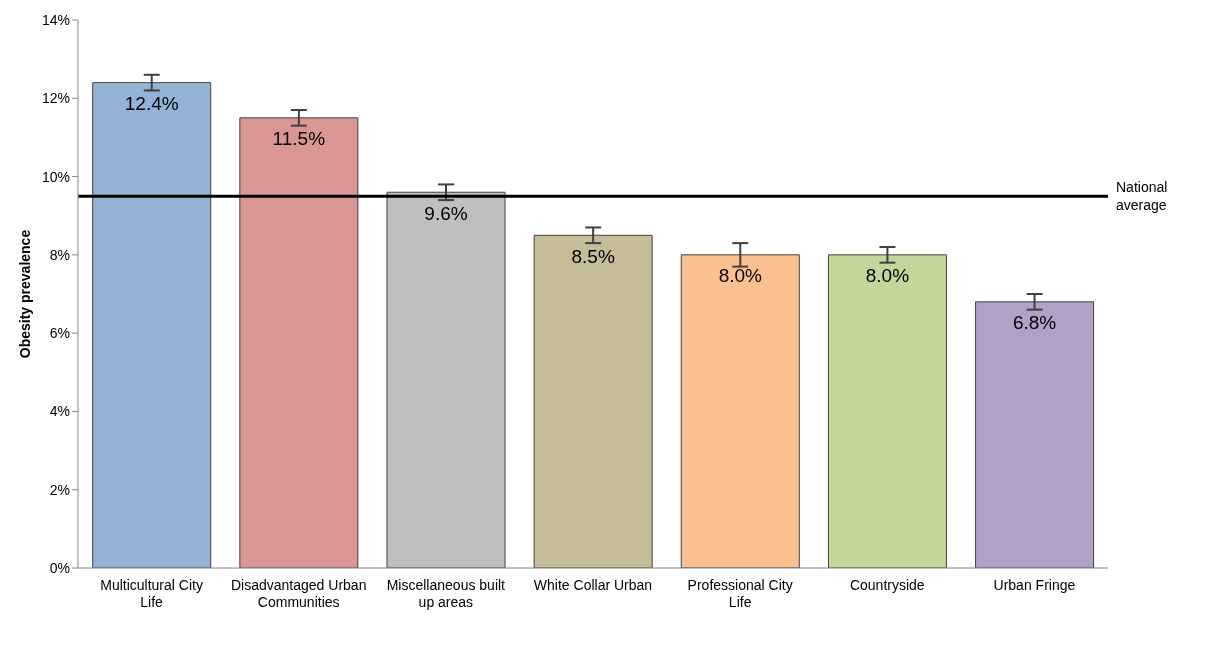 The width and height of the screenshot is (1206, 646). I want to click on x-tick-label: Multicultural City Life, so click(151, 593).